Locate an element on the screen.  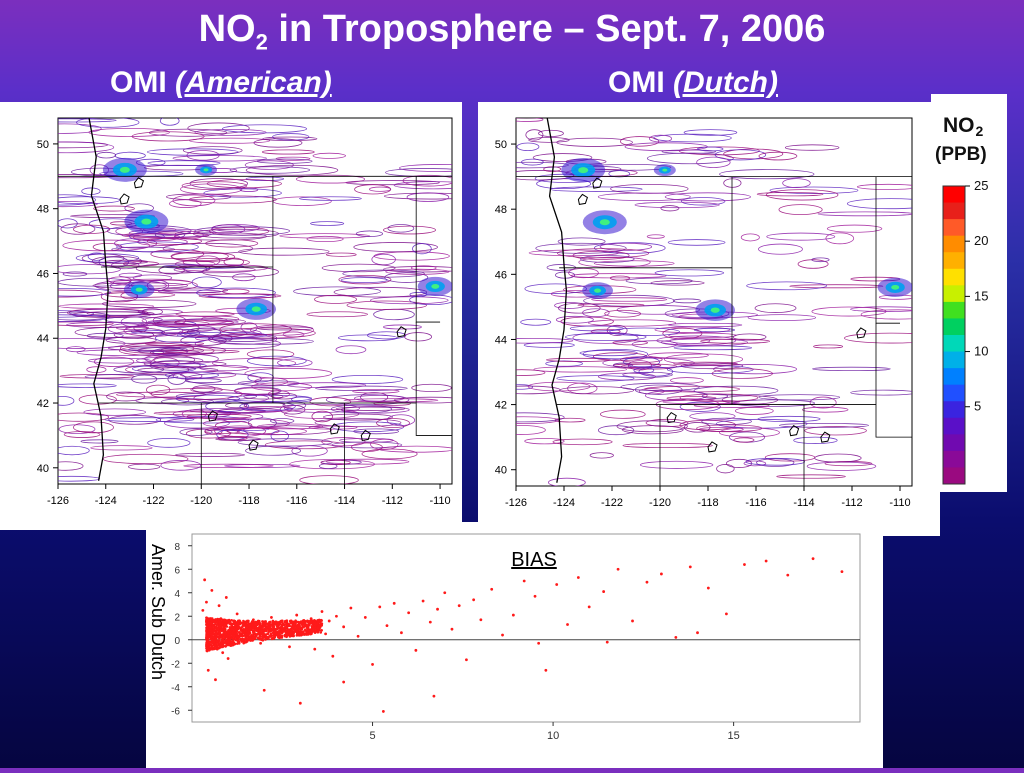
x-tick-label: -114 is located at coordinates (803, 503).